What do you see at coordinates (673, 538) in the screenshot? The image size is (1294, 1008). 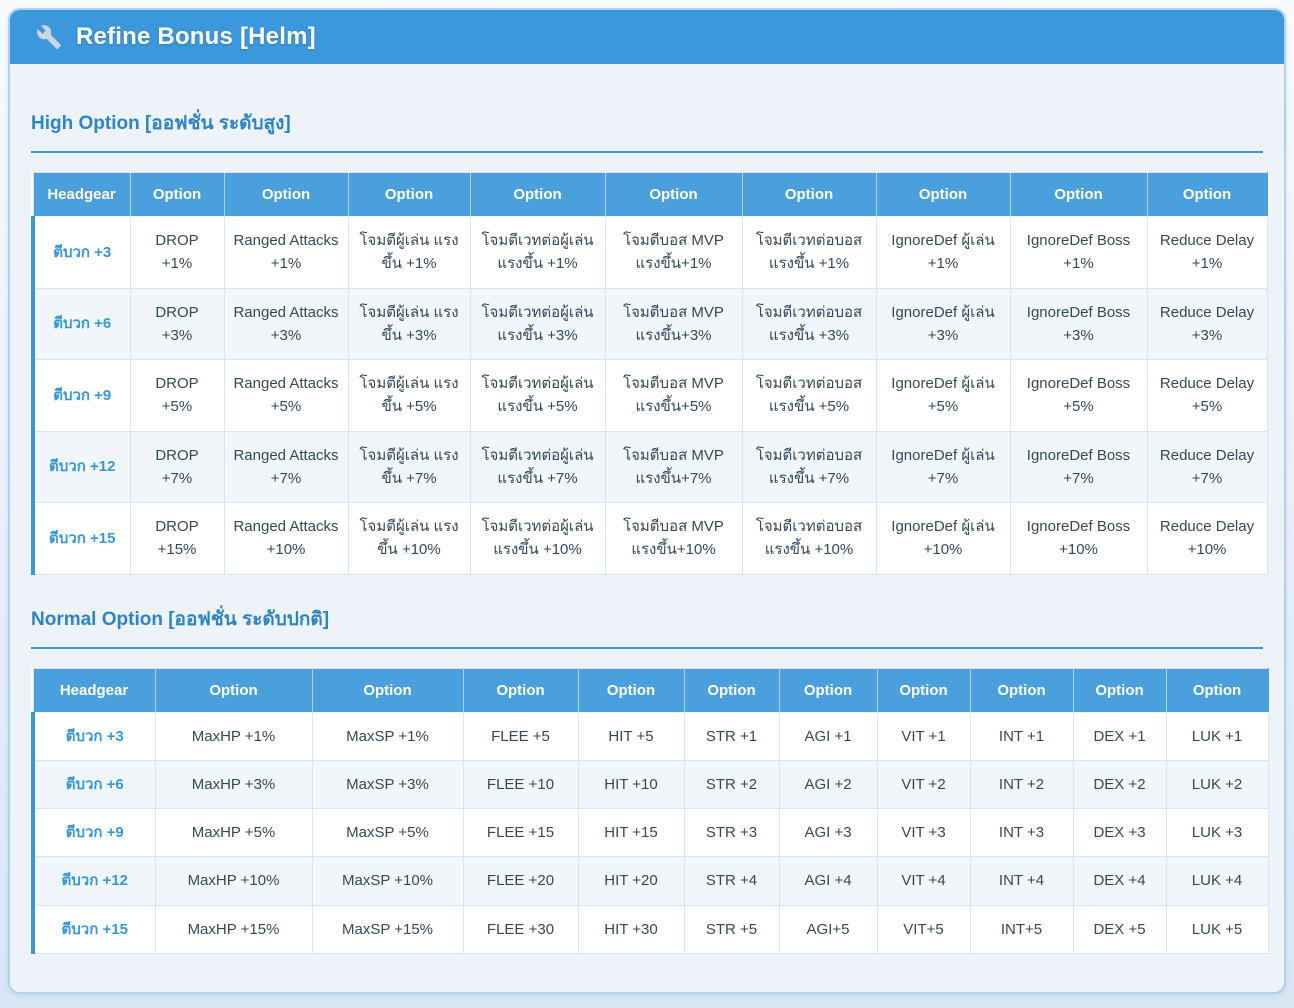 I see `option-cell: โจมตีบอส MVP แรงขึ้น+10%` at bounding box center [673, 538].